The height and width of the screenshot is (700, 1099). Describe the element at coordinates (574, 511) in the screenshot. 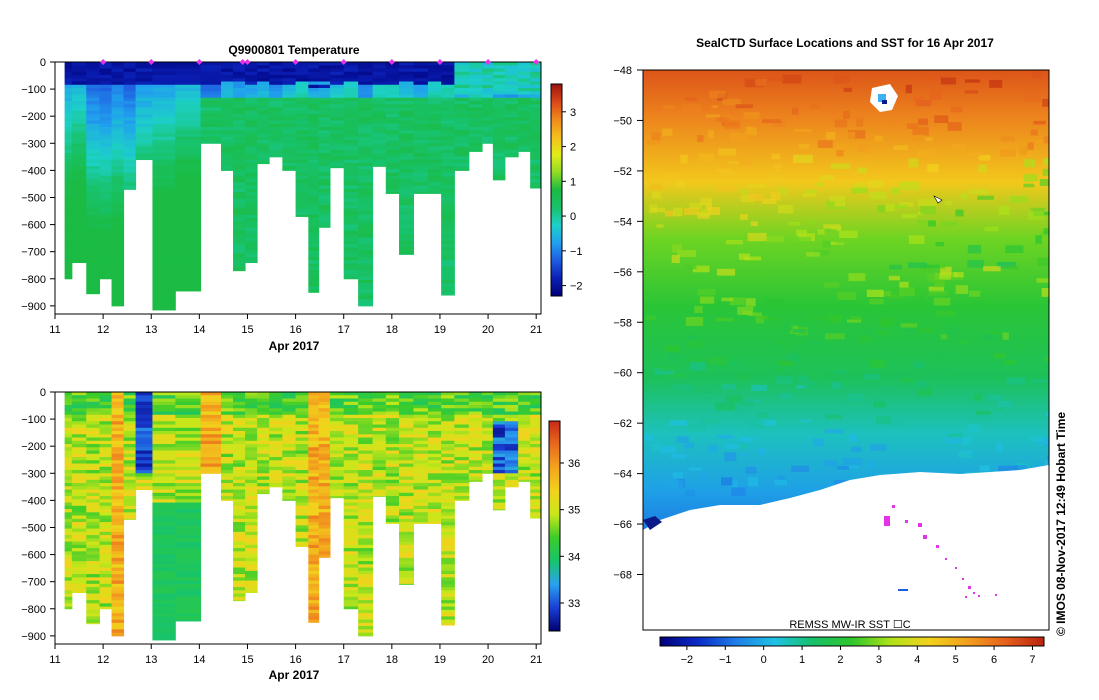

I see `salinity-colorbar-label: 35` at that location.